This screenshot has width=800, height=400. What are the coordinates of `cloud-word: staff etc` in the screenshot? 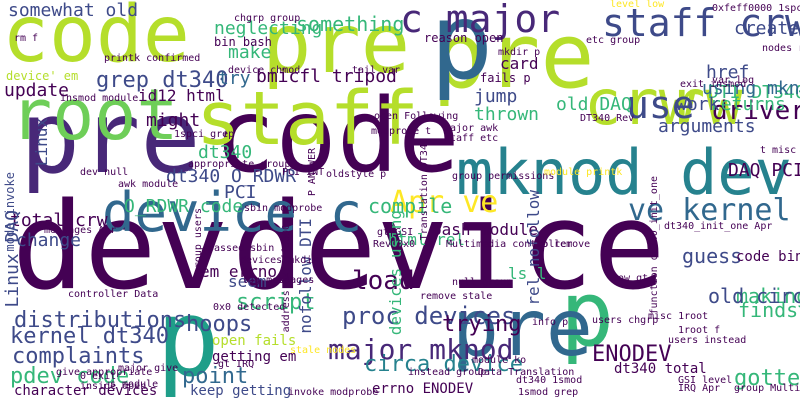 It's located at (471, 138).